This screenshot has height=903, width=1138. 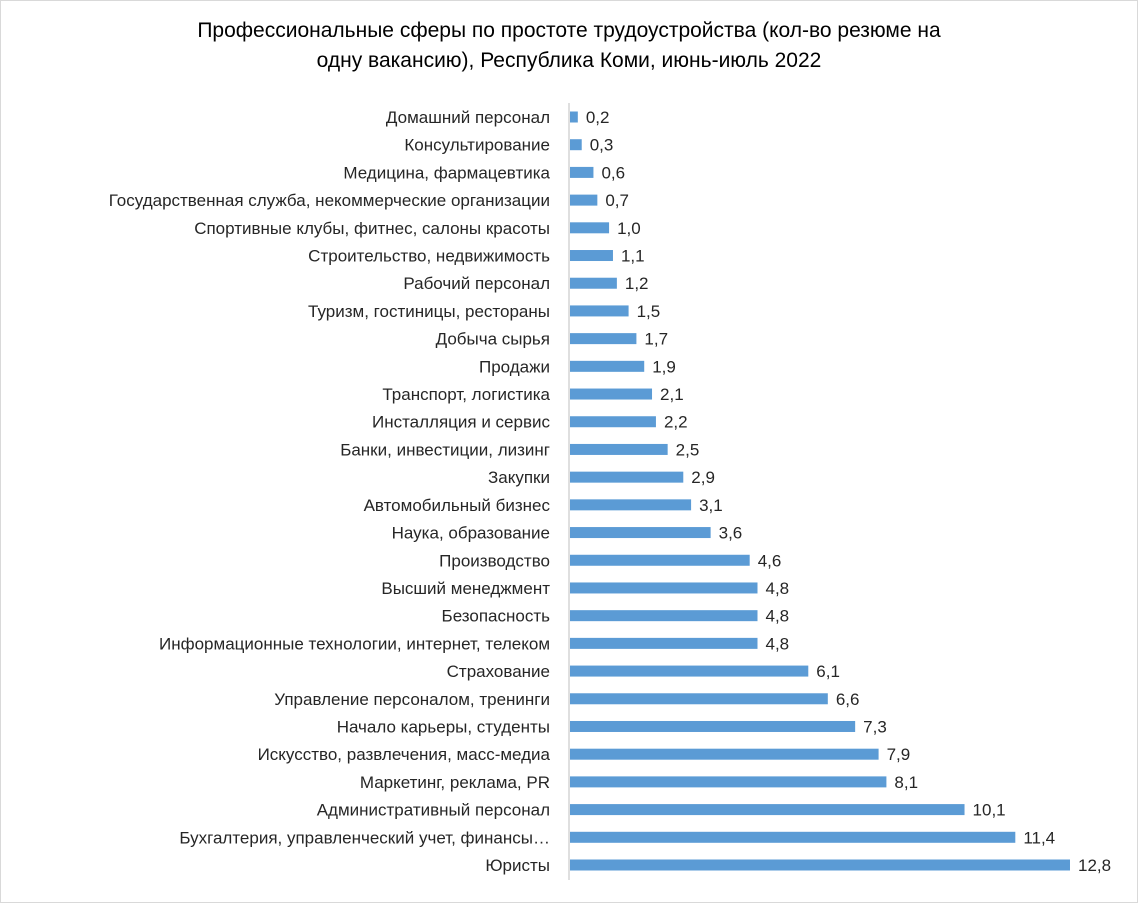 What do you see at coordinates (461, 422) in the screenshot?
I see `category-label: Инсталляция и сервис` at bounding box center [461, 422].